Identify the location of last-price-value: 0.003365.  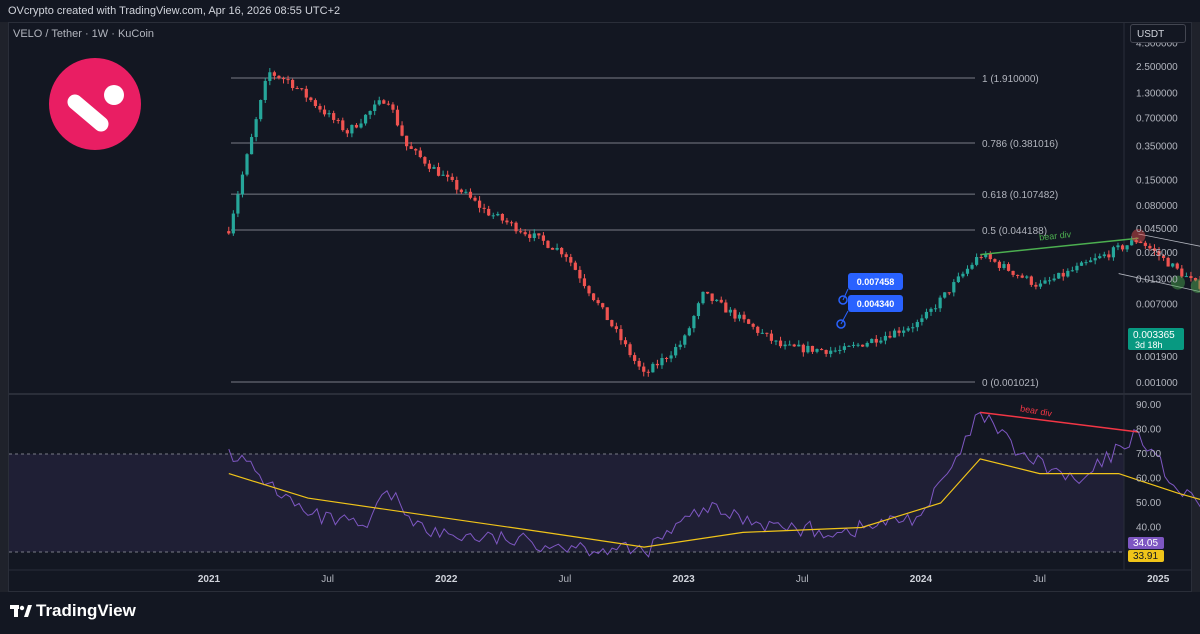
(1154, 335).